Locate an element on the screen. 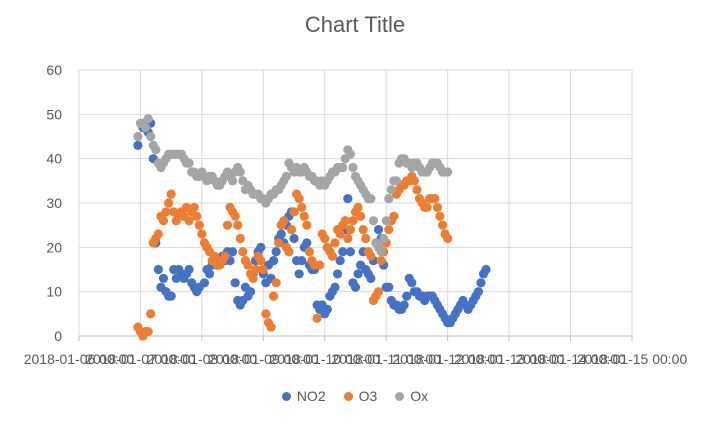 The image size is (710, 424). x-tick-label: 2018-01-14 00:00 is located at coordinates (570, 359).